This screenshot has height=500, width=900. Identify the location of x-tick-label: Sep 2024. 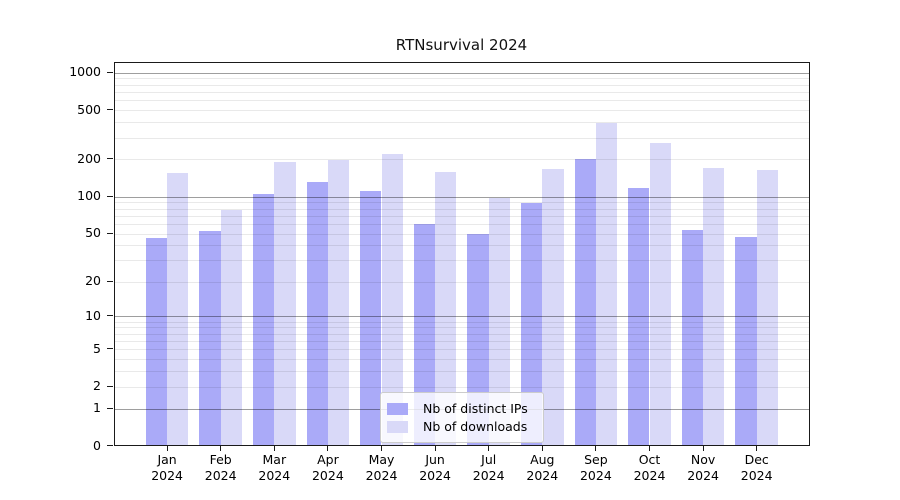
(595, 467).